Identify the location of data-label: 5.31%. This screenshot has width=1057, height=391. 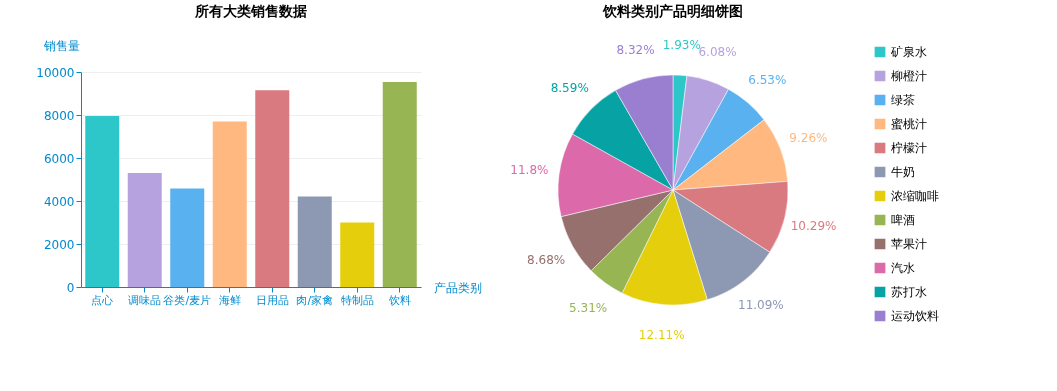
(588, 307).